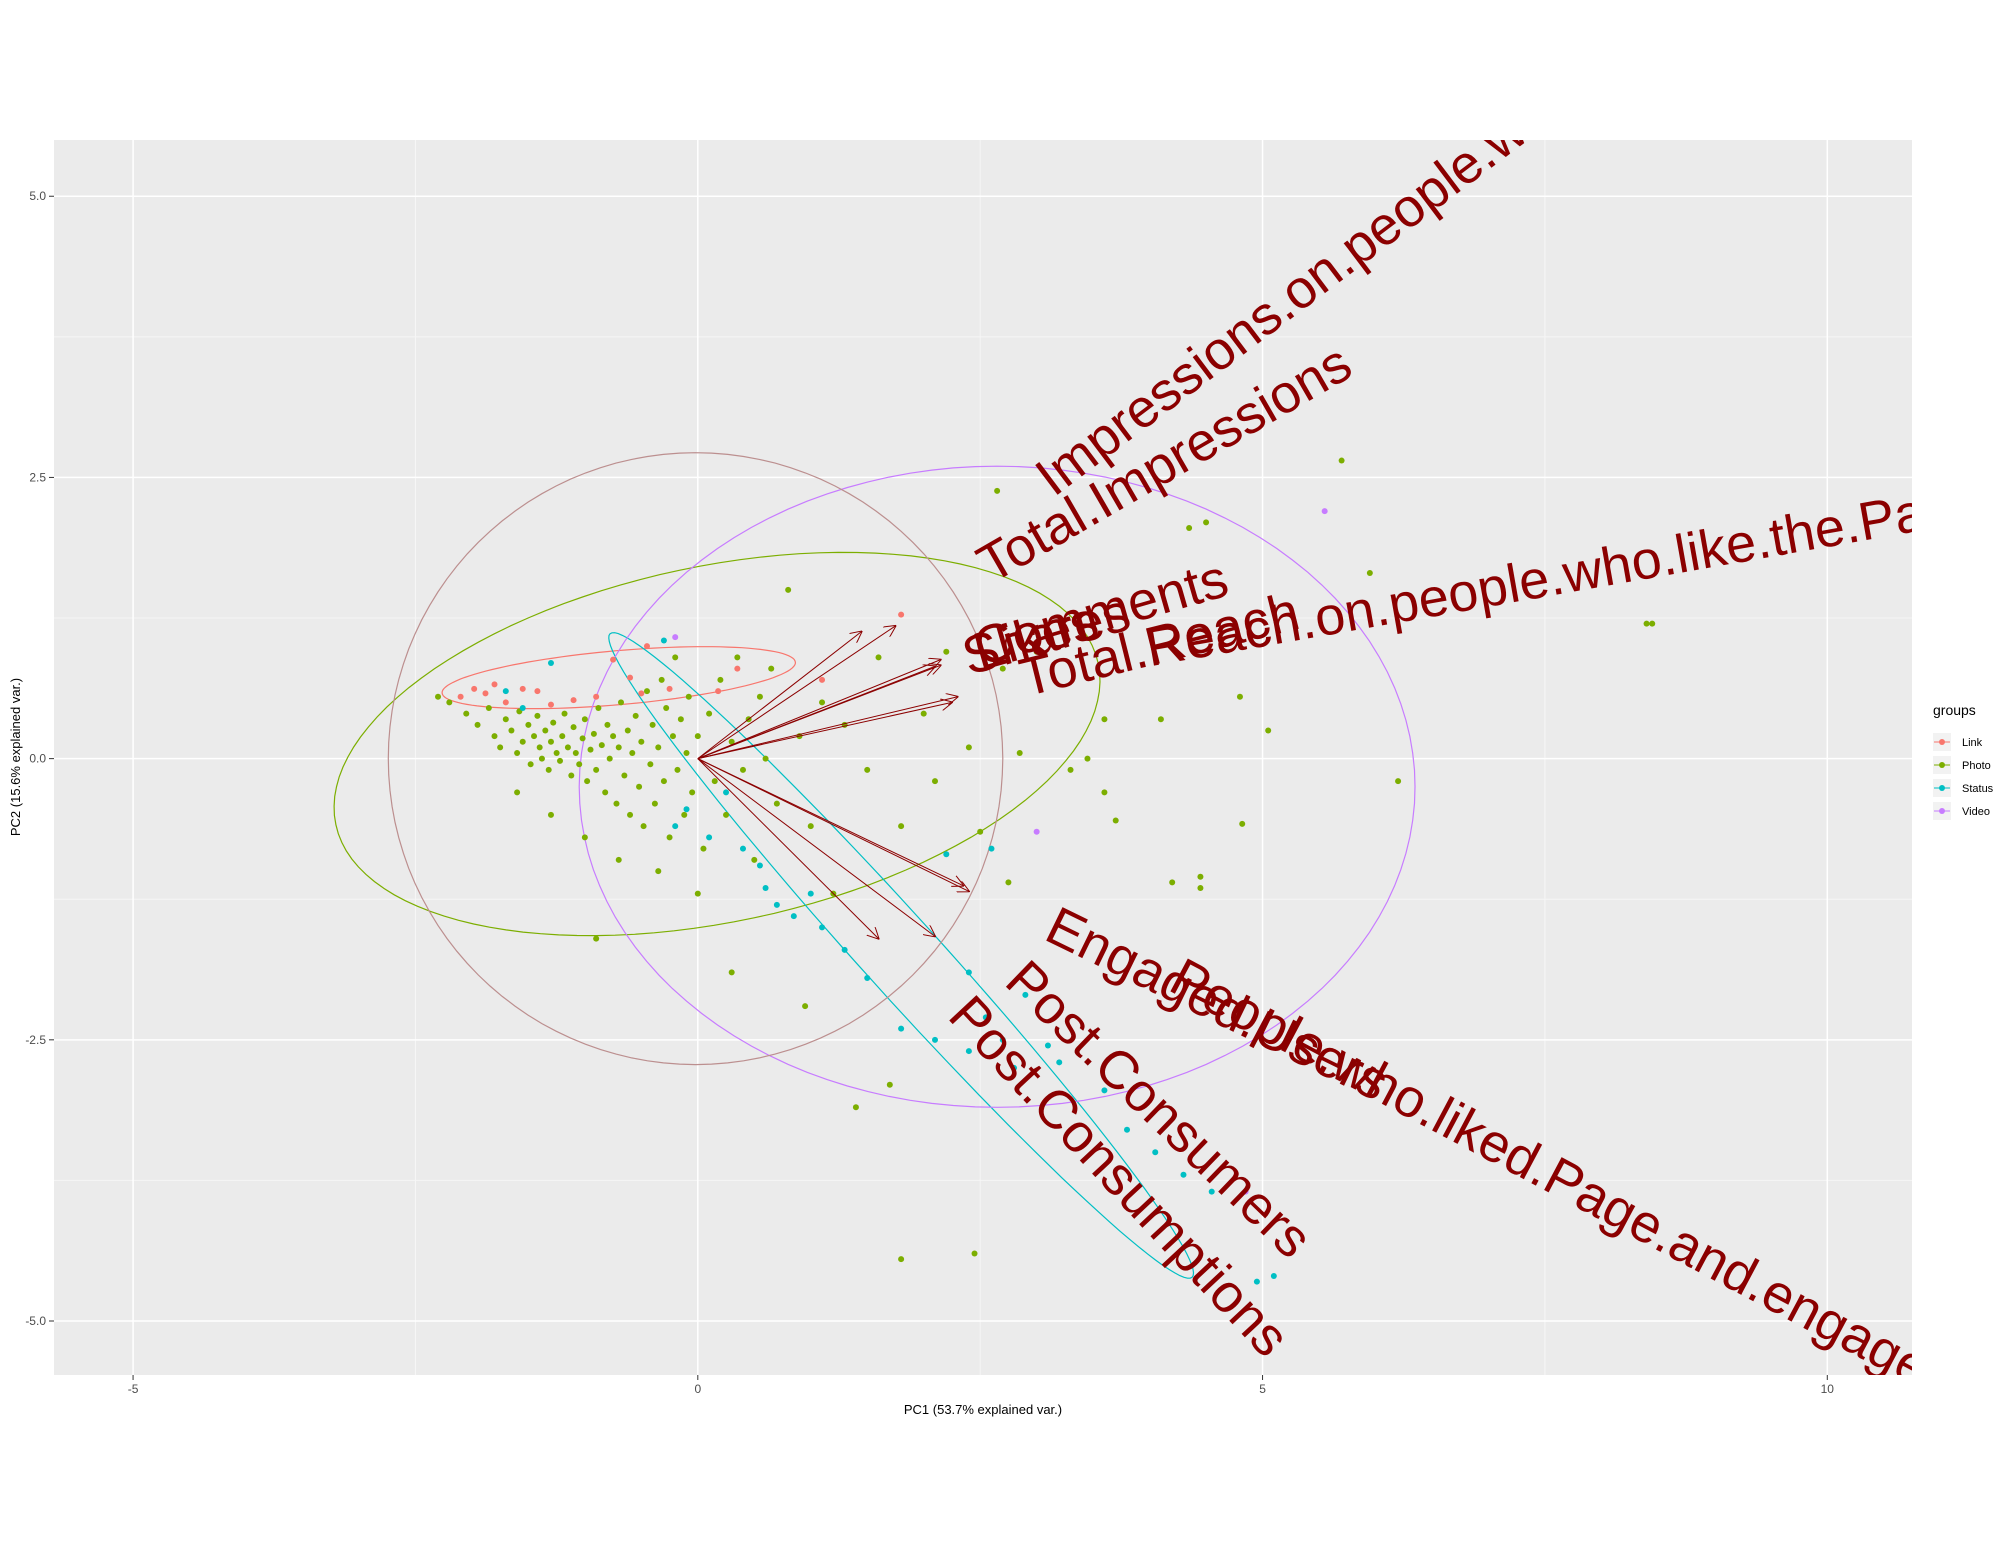  I want to click on x-tick-label: 5, so click(1262, 1389).